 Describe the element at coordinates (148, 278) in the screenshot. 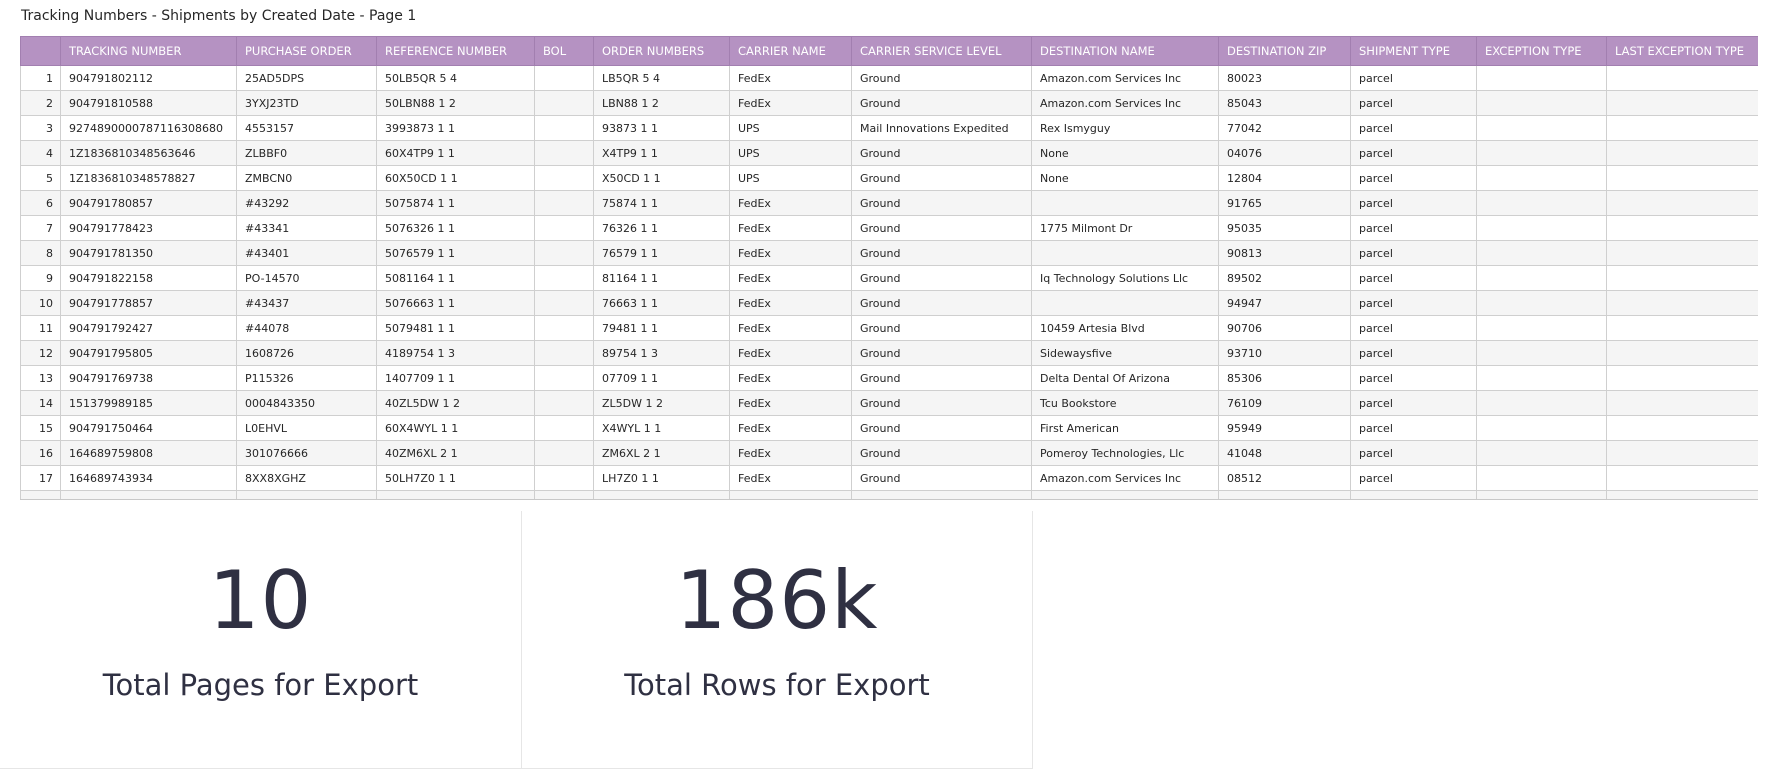

I see `cell-tracking-number: 904791822158` at that location.